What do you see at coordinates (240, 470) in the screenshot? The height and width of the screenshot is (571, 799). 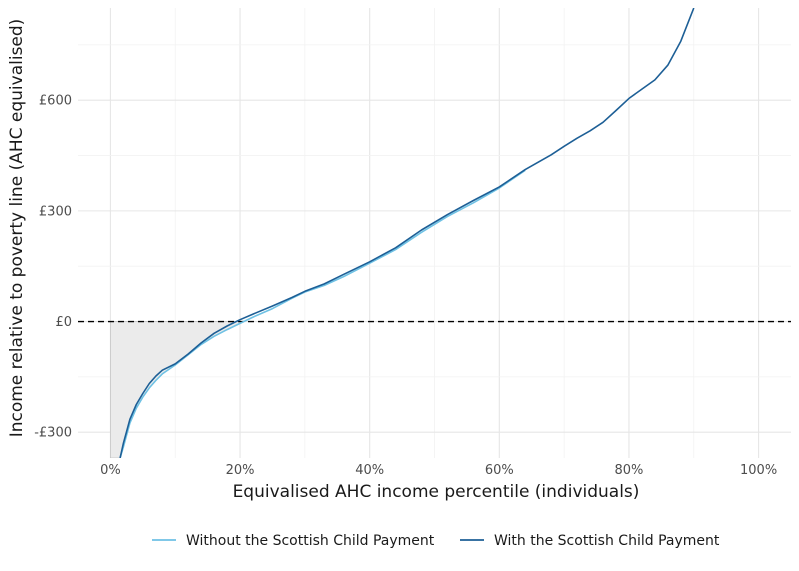 I see `x-tick-label: 20%` at bounding box center [240, 470].